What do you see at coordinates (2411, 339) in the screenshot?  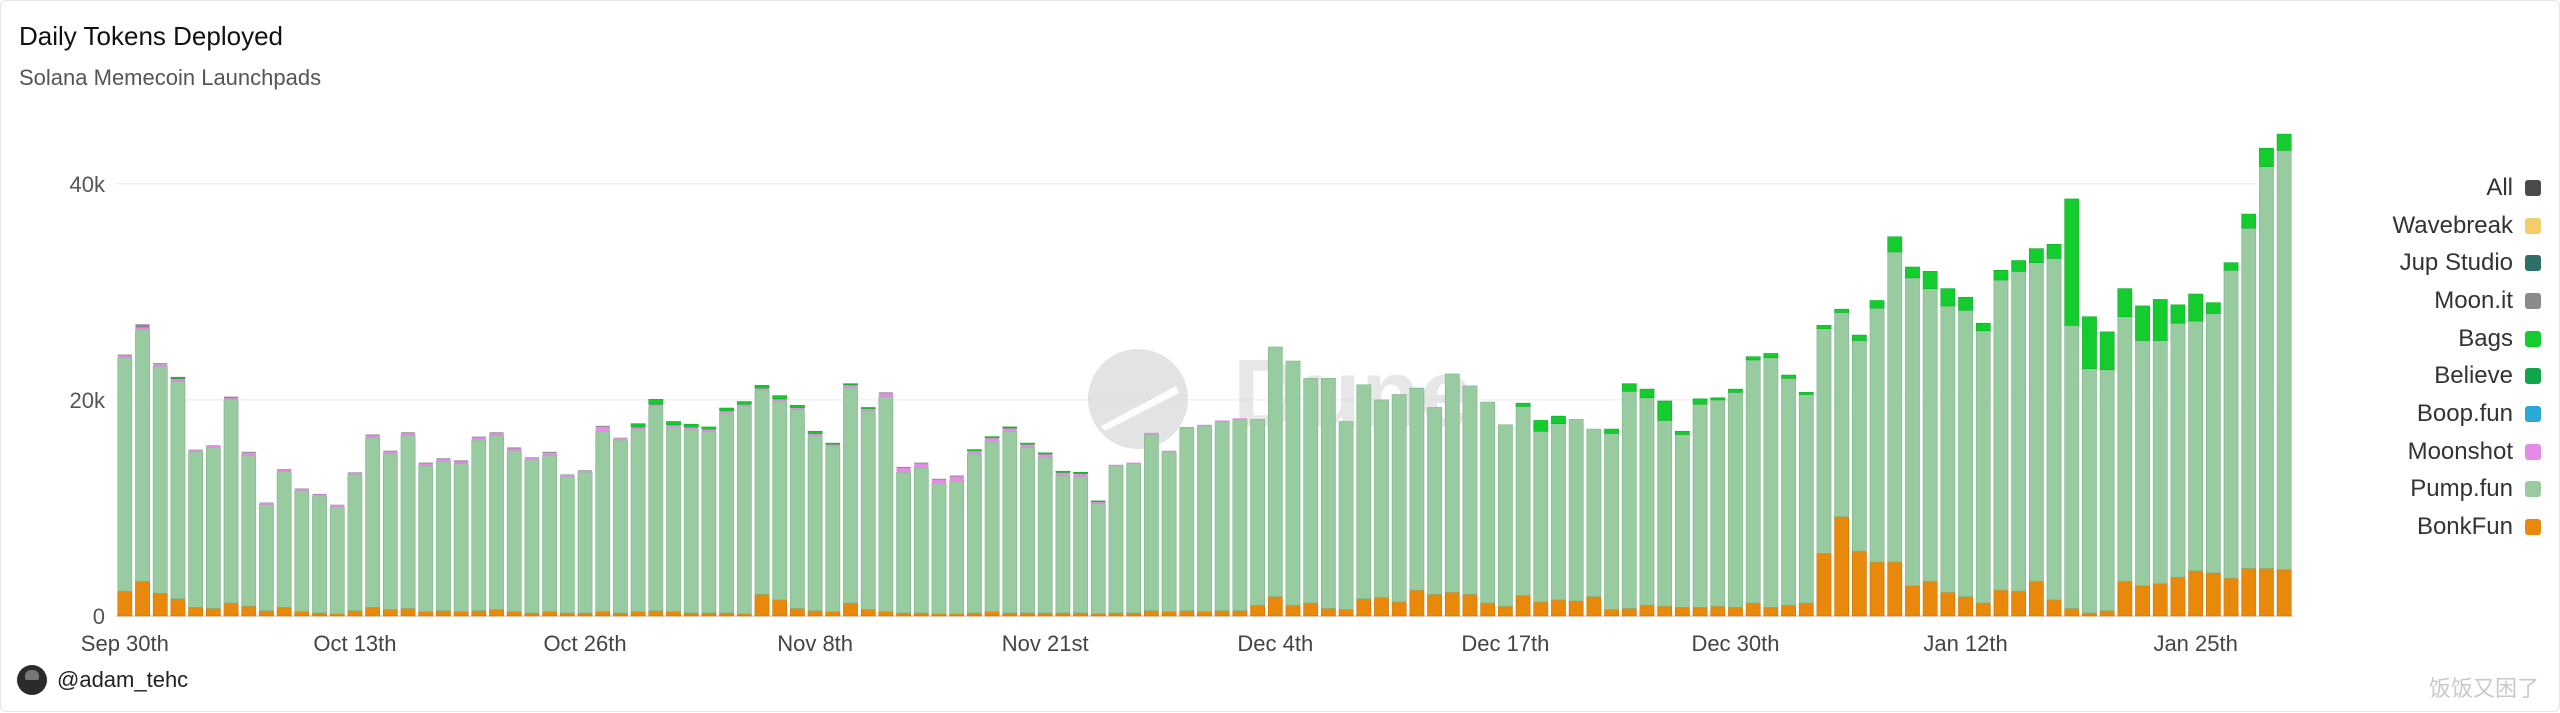 I see `legend-item: Bags` at bounding box center [2411, 339].